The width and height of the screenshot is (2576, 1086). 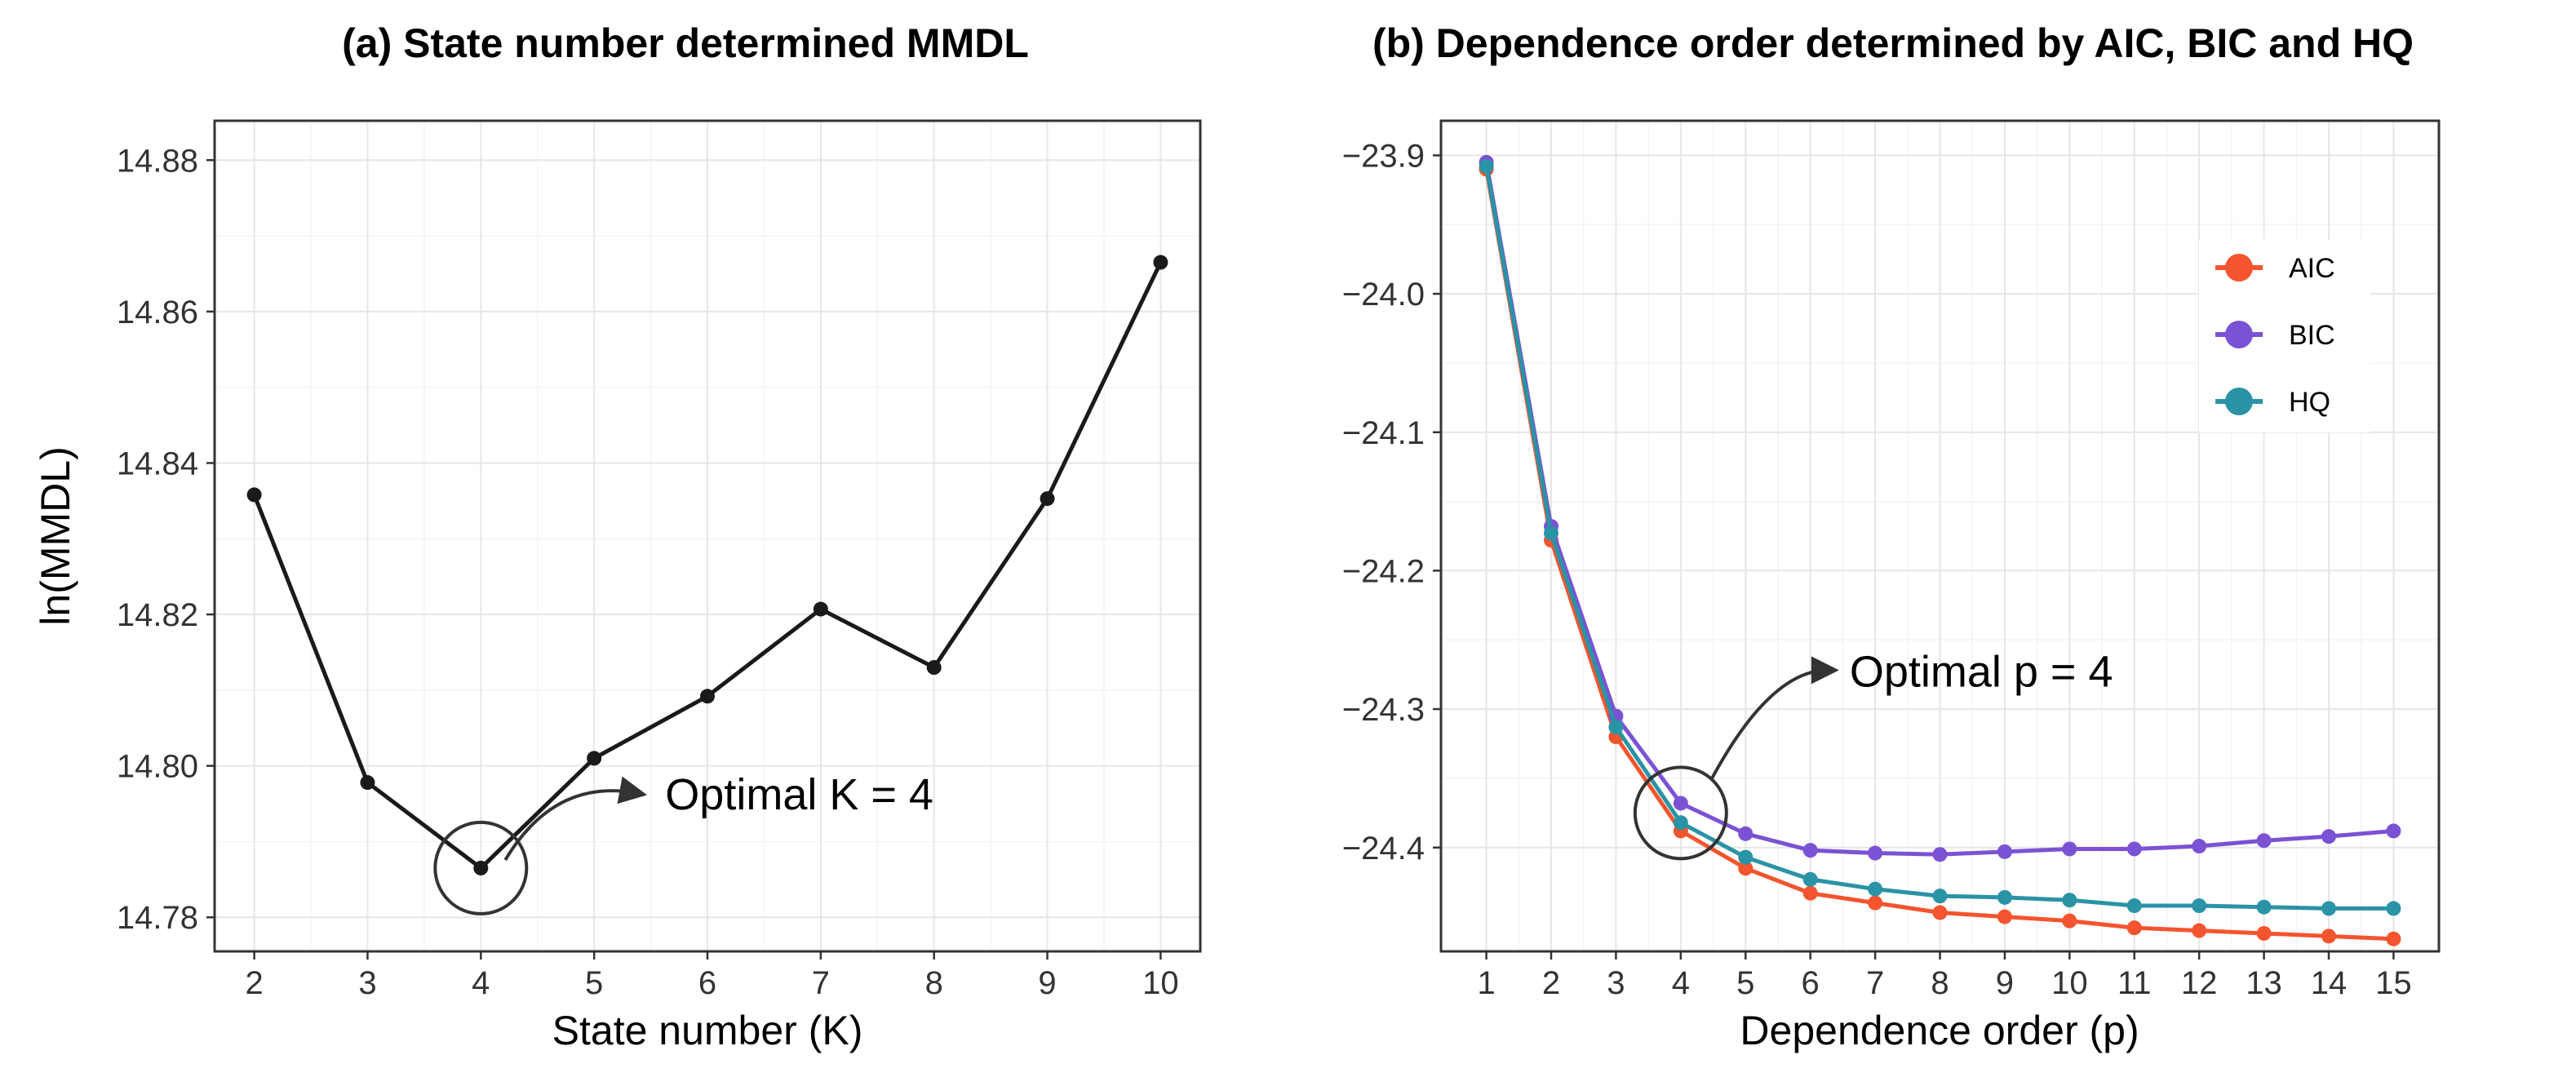 What do you see at coordinates (1383, 849) in the screenshot?
I see `y-tick-label: −24.4` at bounding box center [1383, 849].